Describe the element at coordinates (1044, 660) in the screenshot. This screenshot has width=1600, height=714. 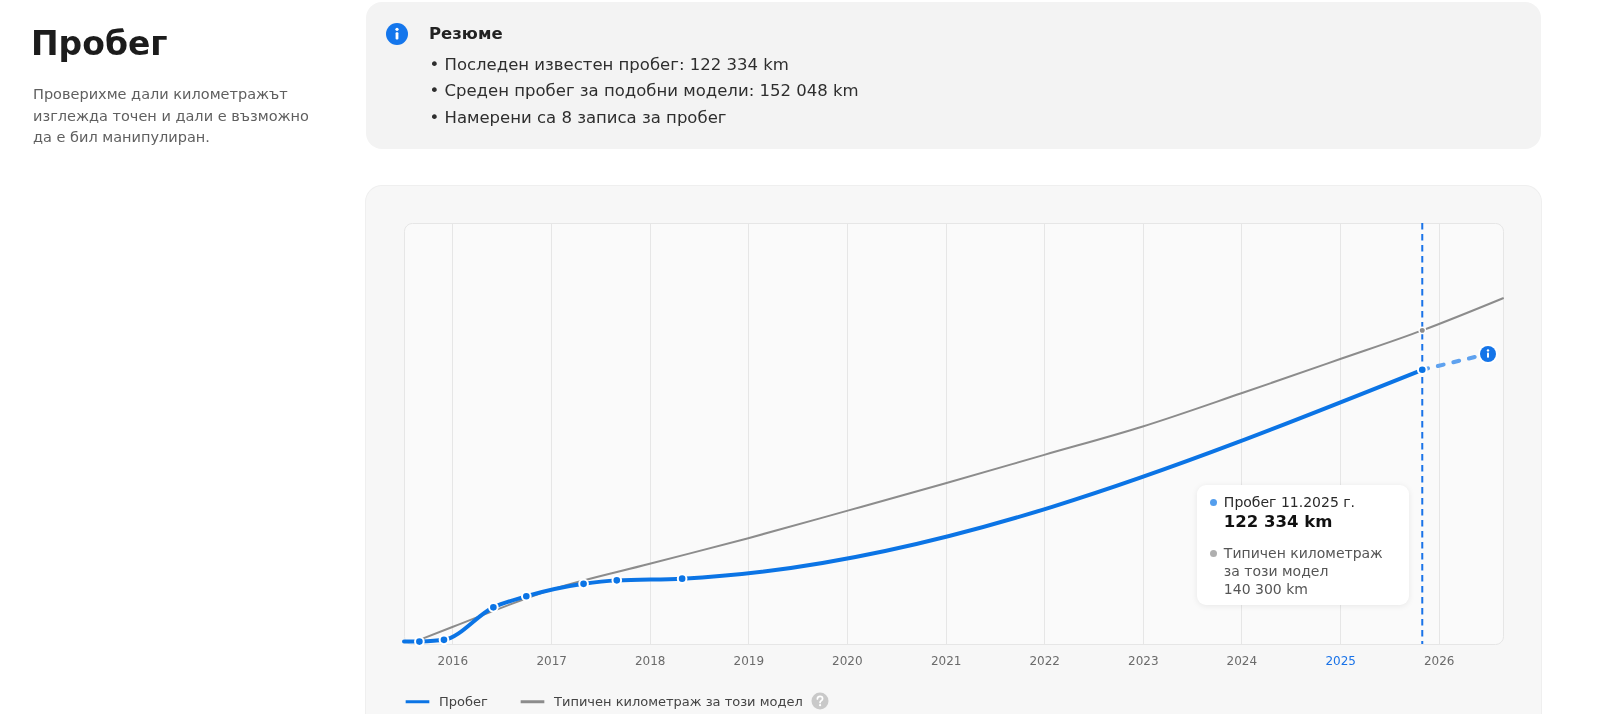
I see `x-tick-label: 2022` at that location.